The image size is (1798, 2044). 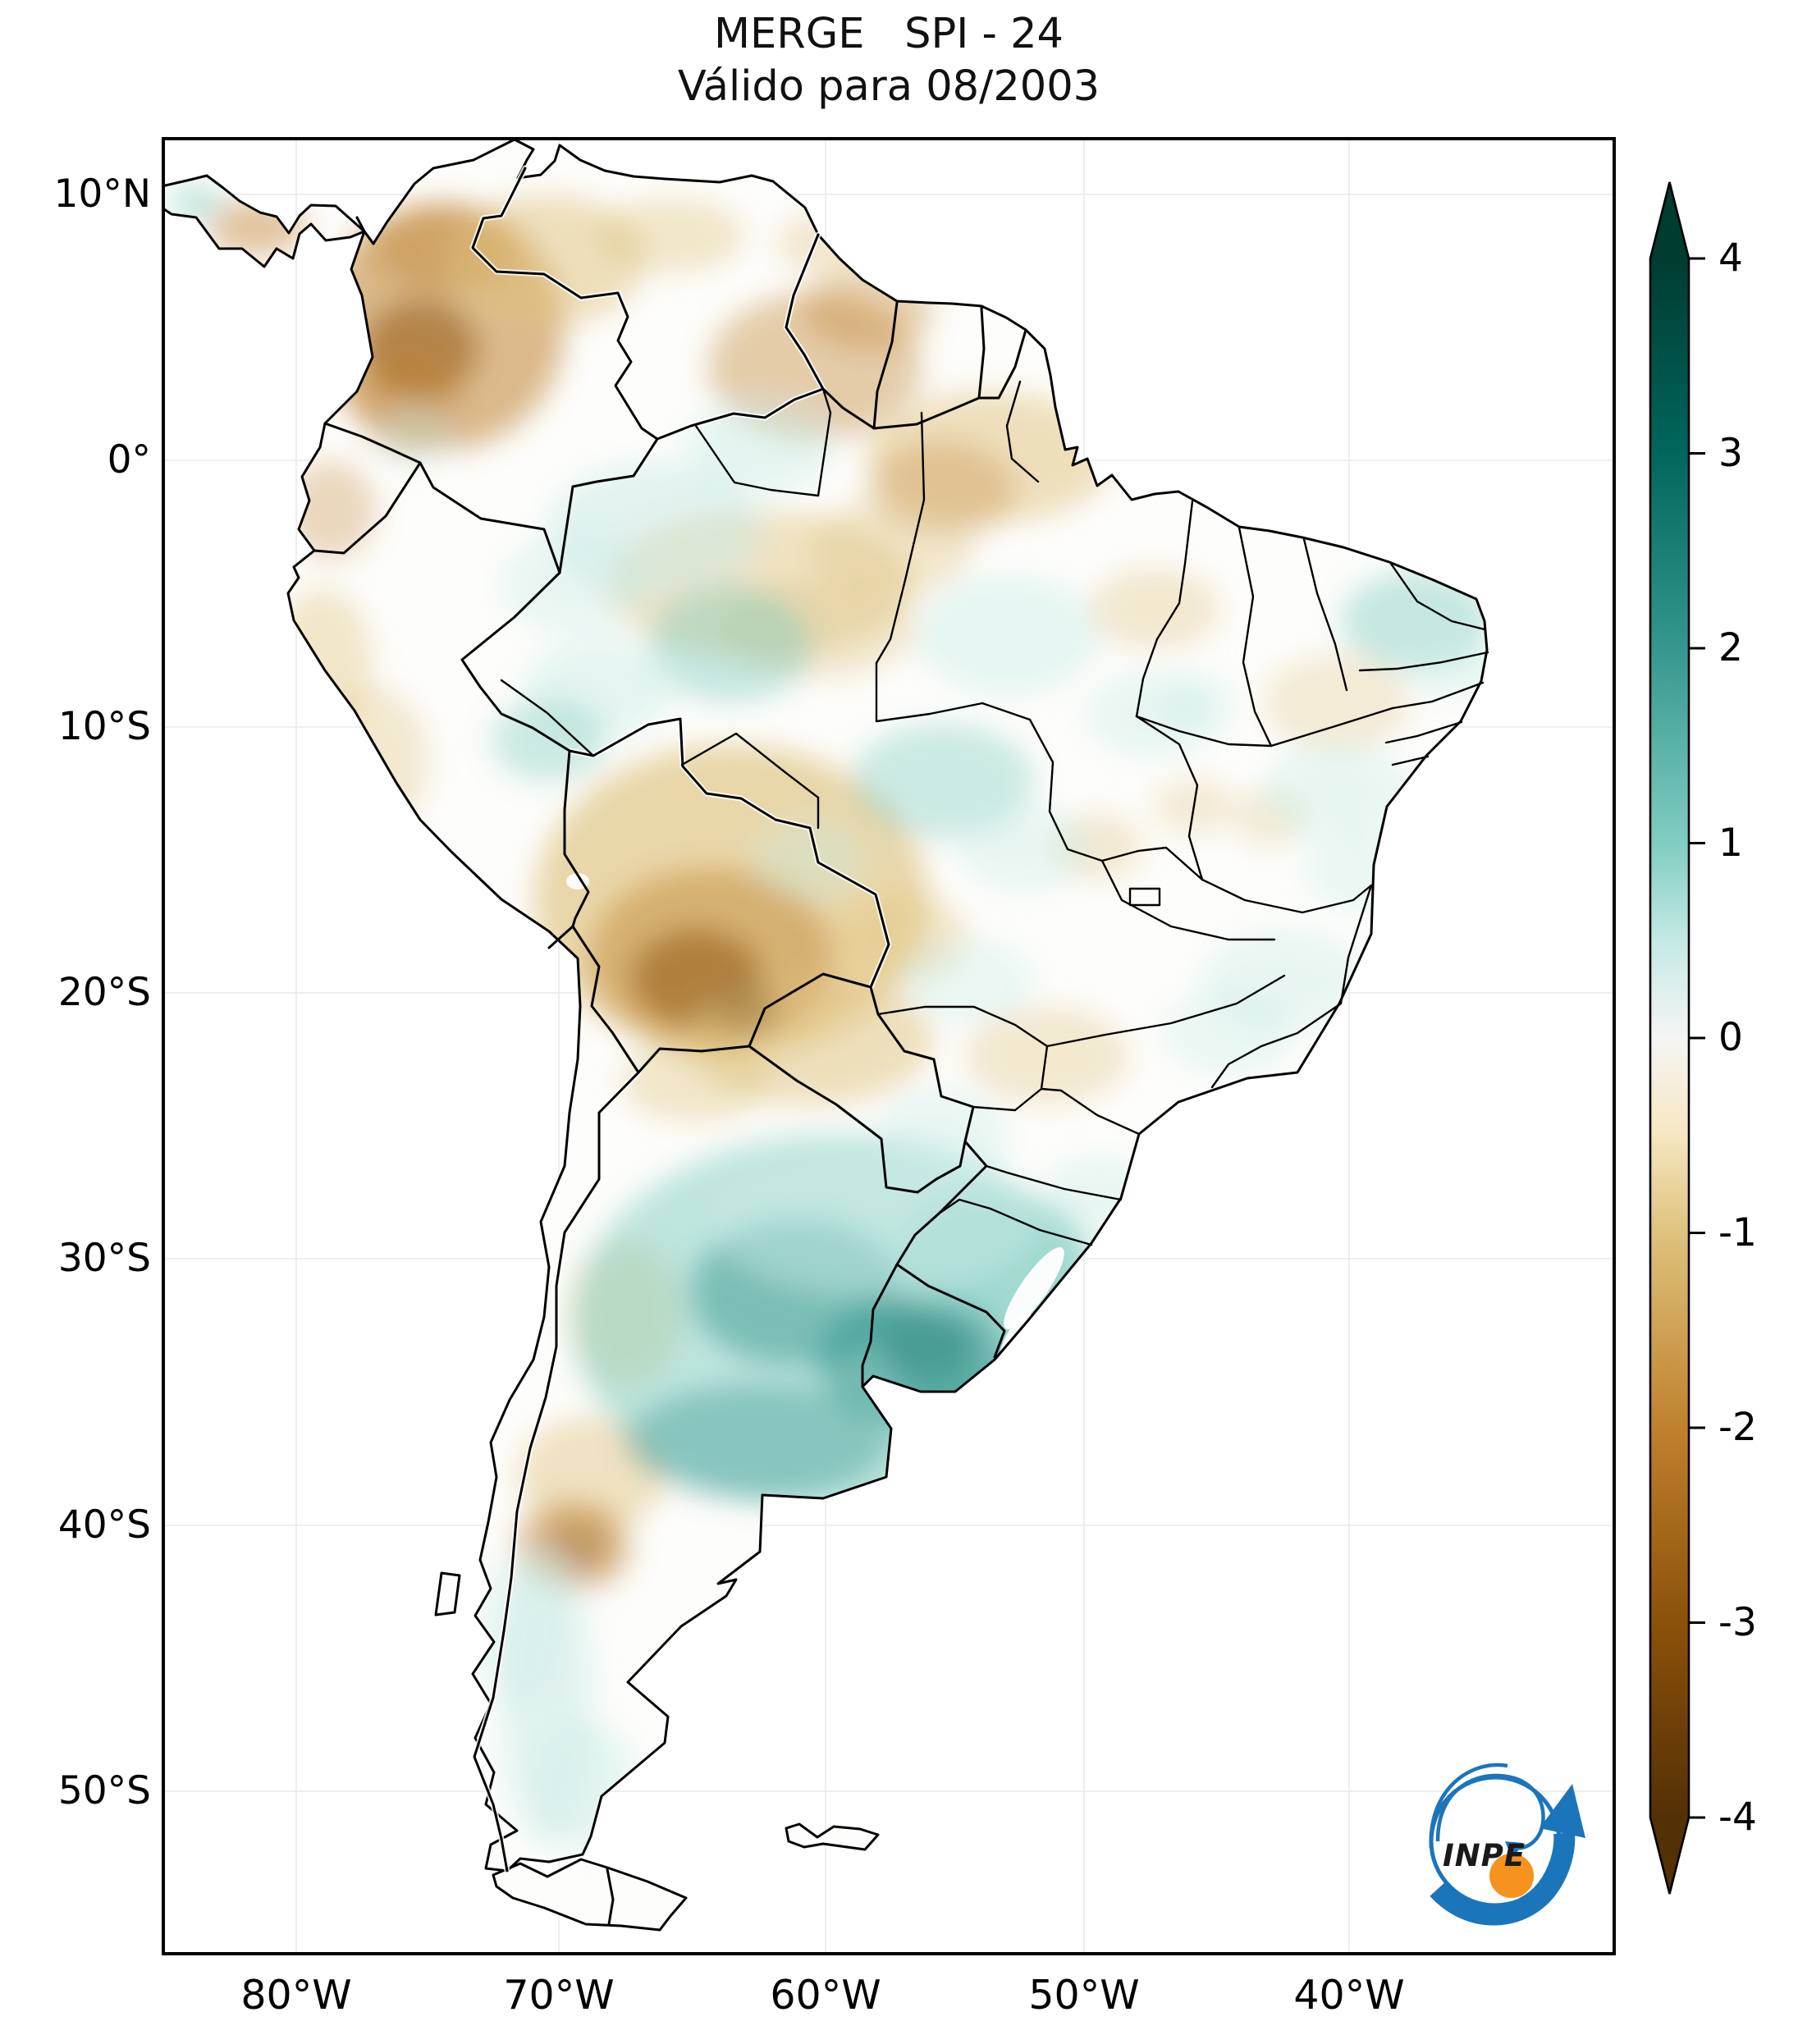 I want to click on colorbar, so click(x=1677, y=1038).